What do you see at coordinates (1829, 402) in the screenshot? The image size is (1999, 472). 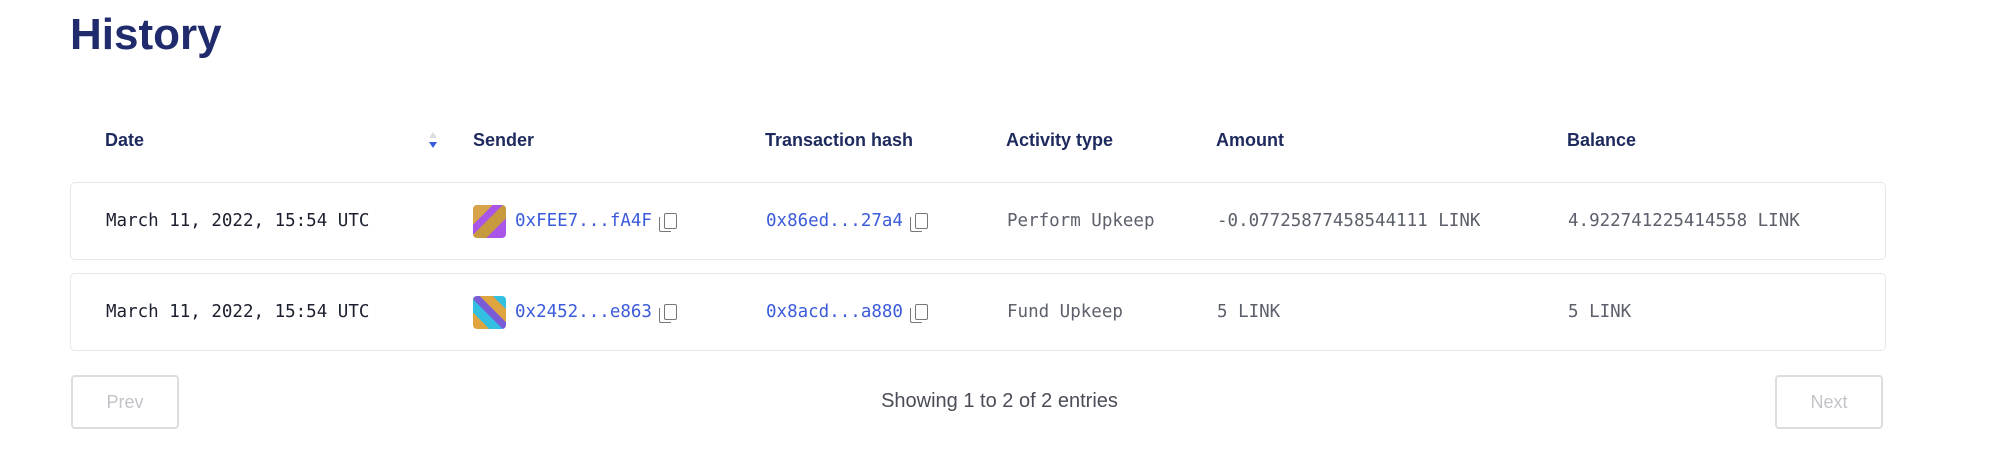 I see `next-button: Next` at bounding box center [1829, 402].